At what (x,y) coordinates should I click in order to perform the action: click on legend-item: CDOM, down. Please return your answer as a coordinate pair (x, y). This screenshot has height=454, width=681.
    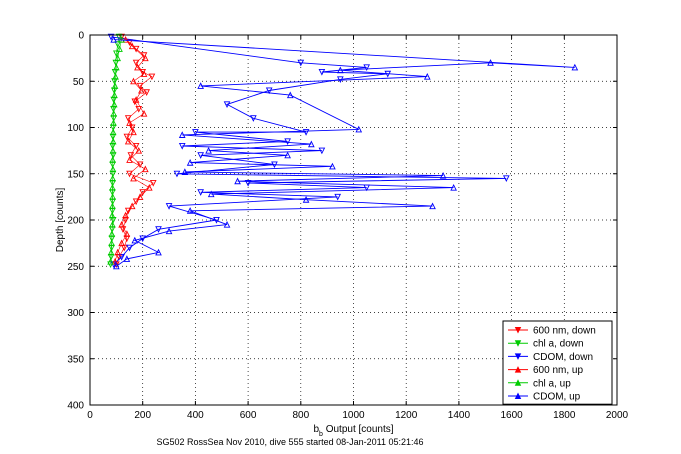
    Looking at the image, I should click on (550, 357).